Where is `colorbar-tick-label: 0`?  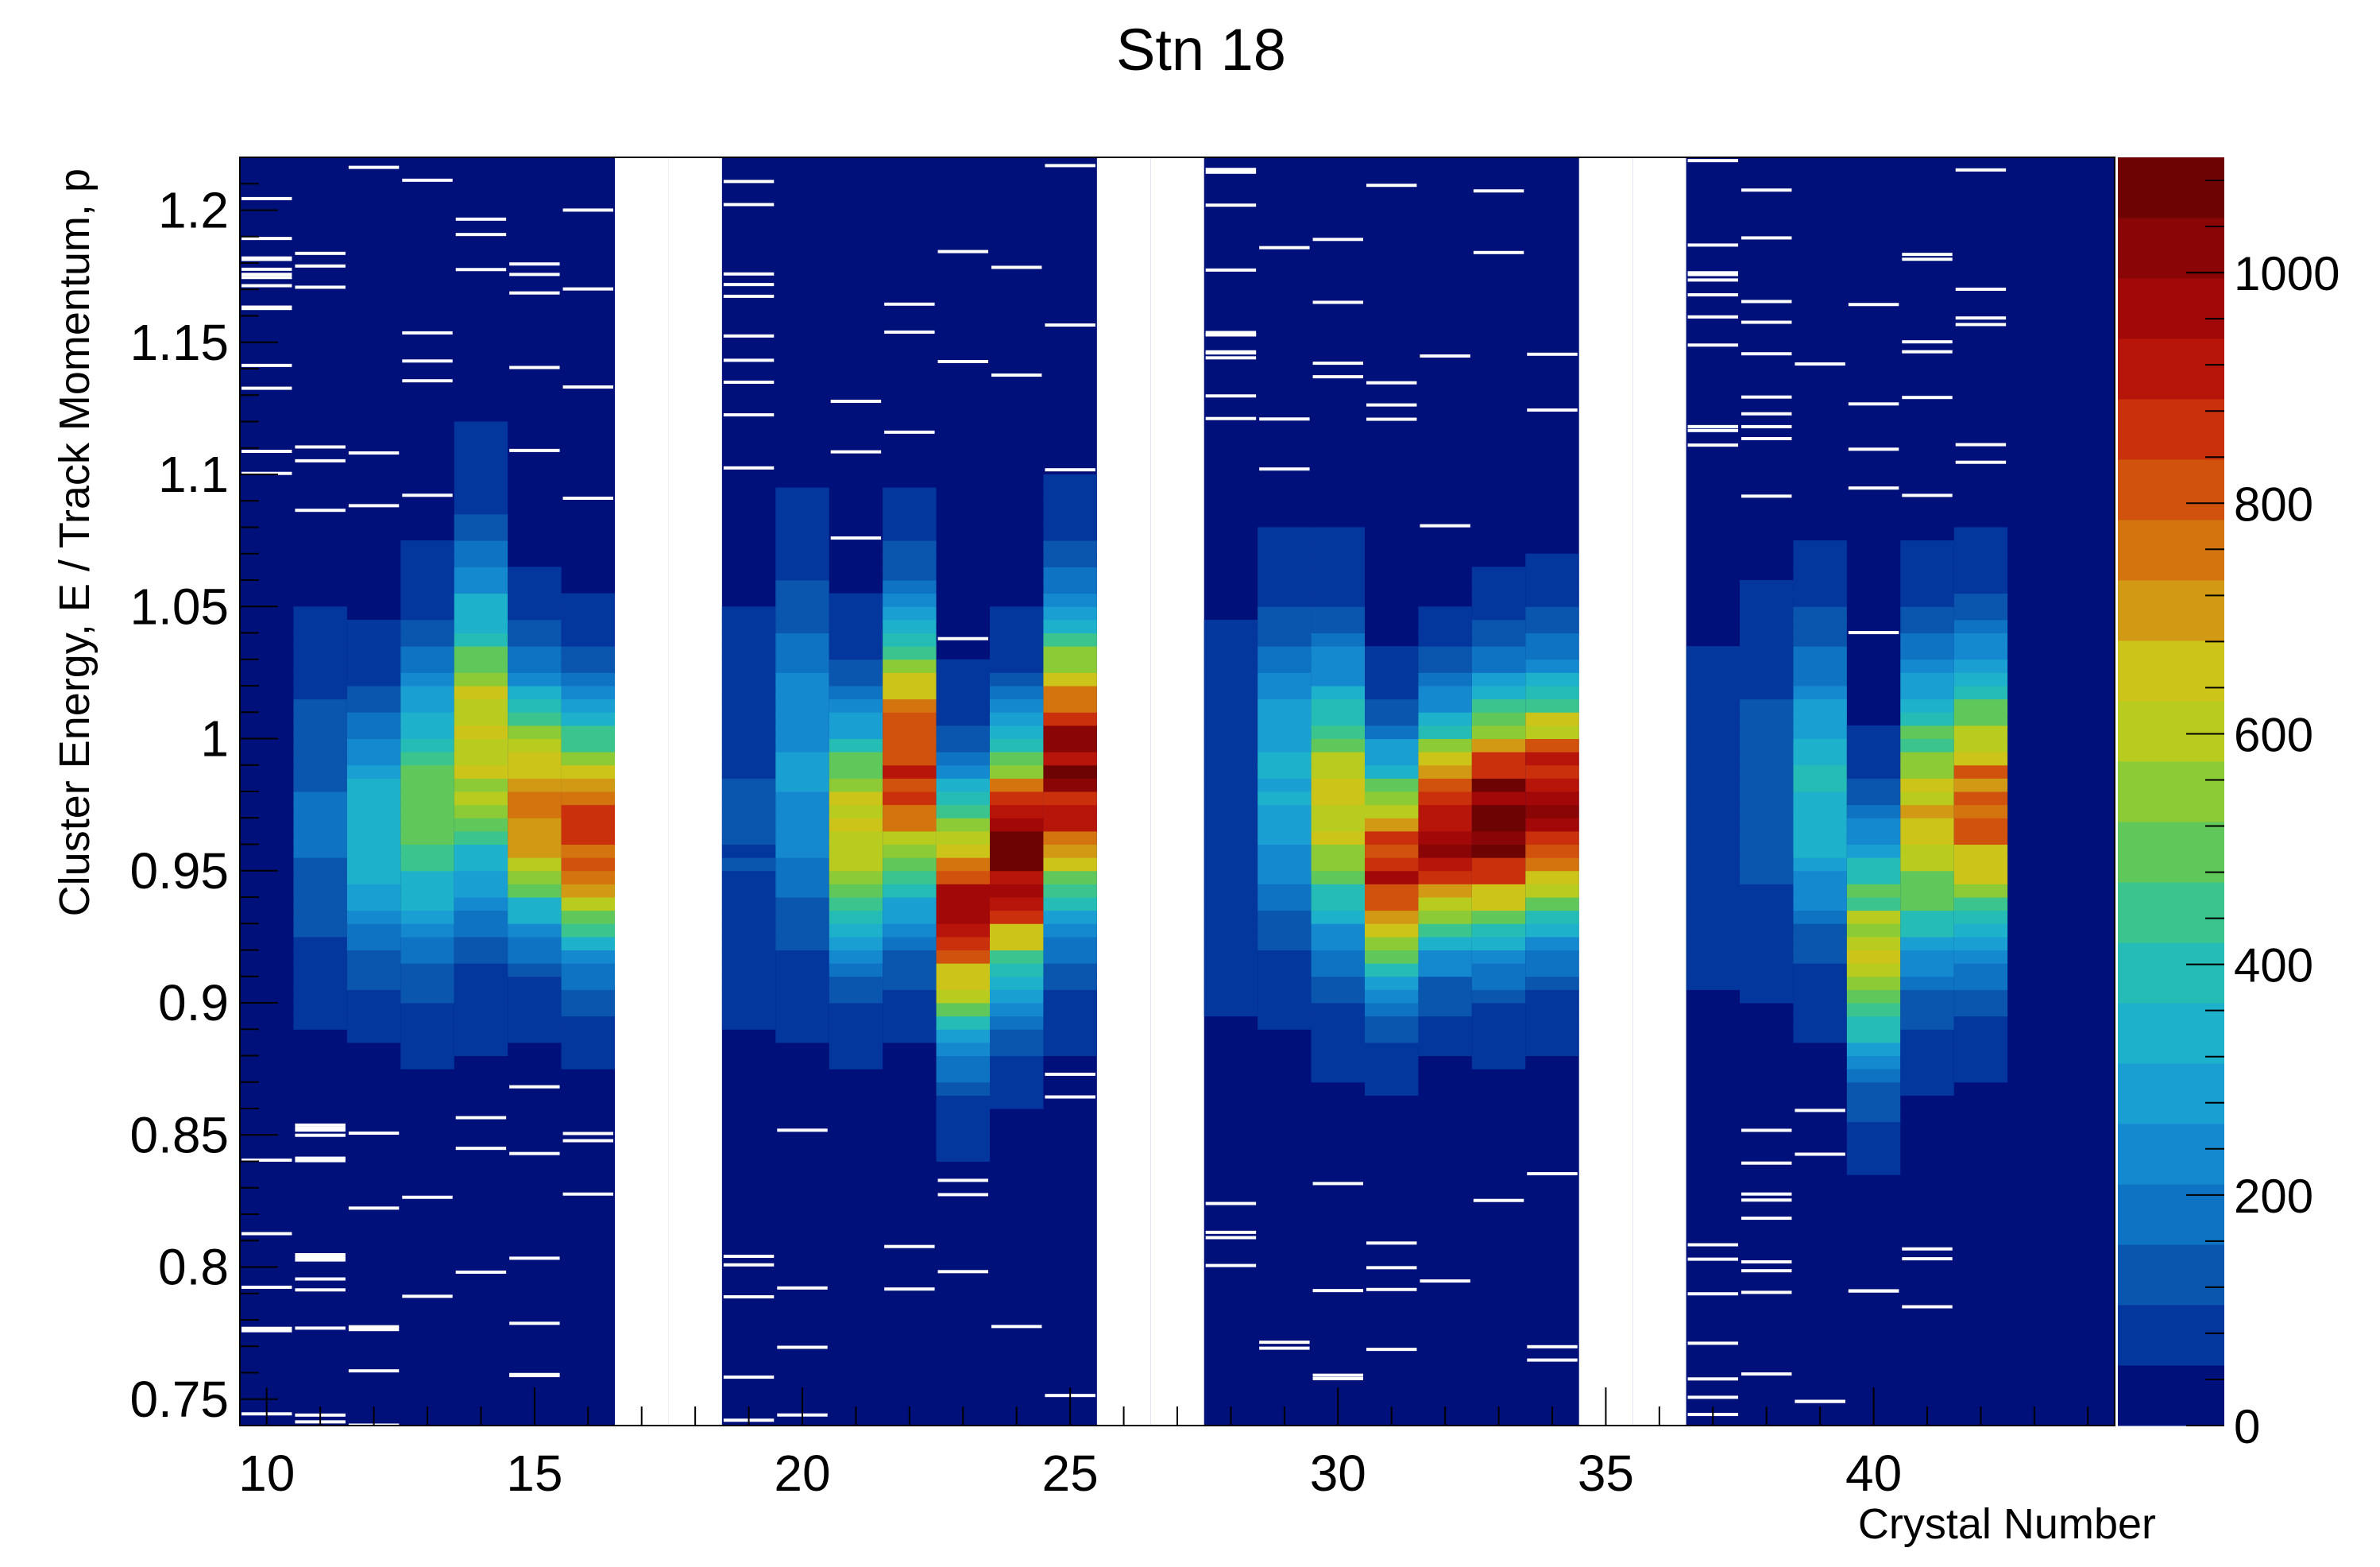
colorbar-tick-label: 0 is located at coordinates (2247, 1426).